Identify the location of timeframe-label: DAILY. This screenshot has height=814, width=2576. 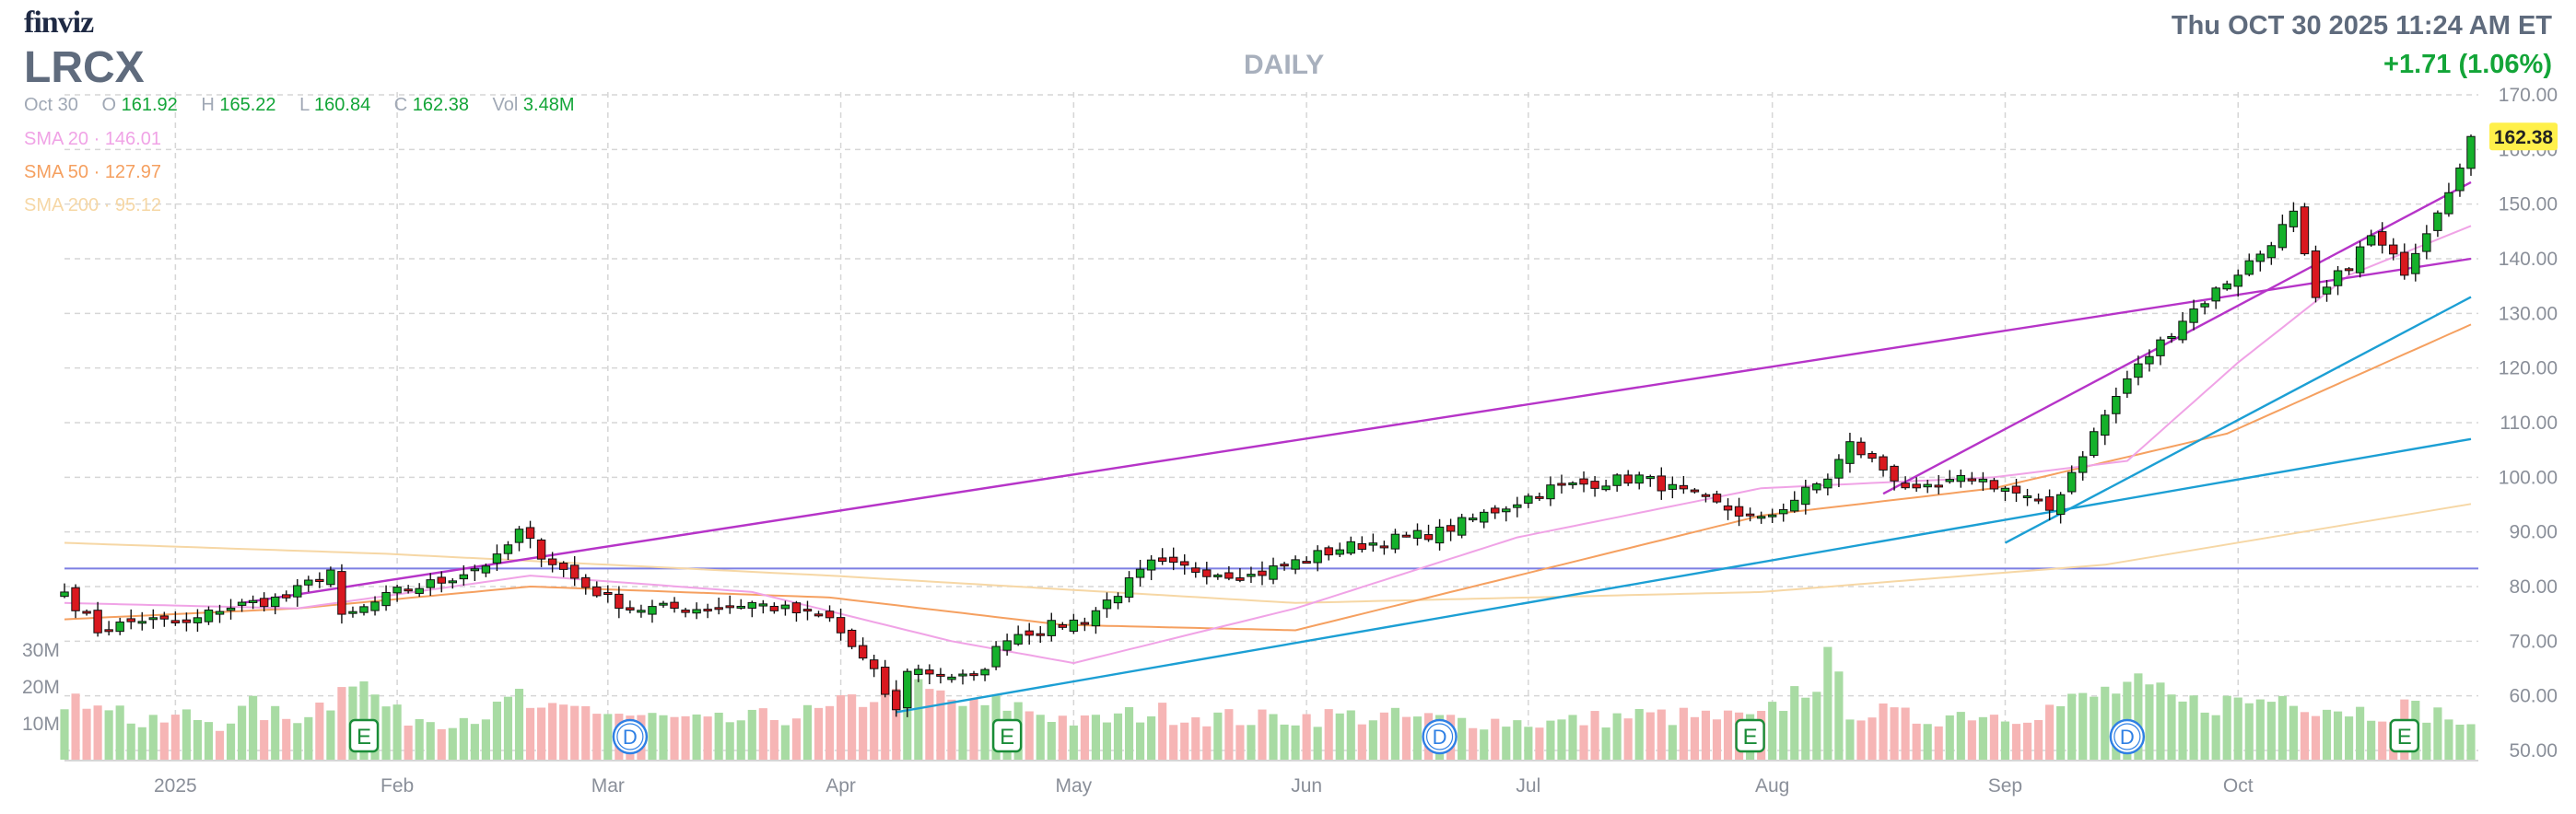
(1284, 65).